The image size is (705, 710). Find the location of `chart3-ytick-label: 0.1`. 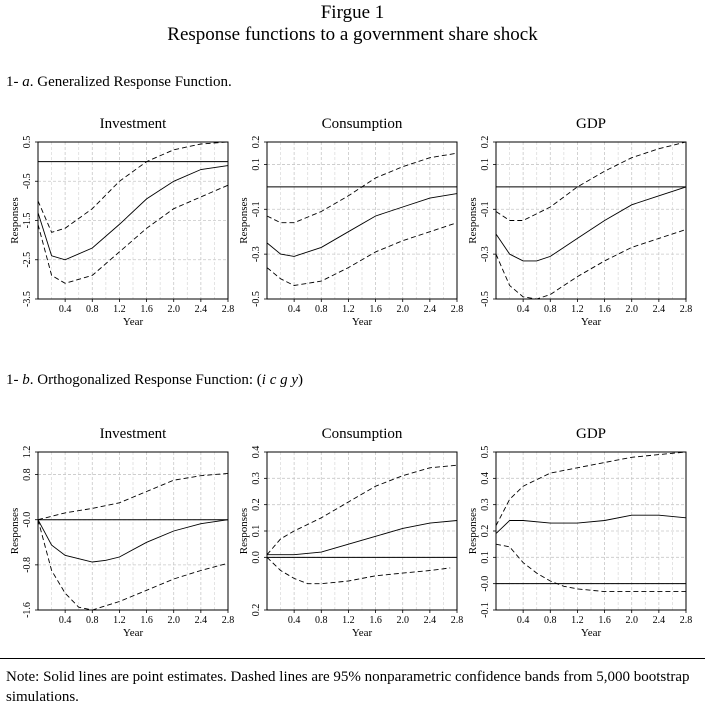

chart3-ytick-label: 0.1 is located at coordinates (485, 164).